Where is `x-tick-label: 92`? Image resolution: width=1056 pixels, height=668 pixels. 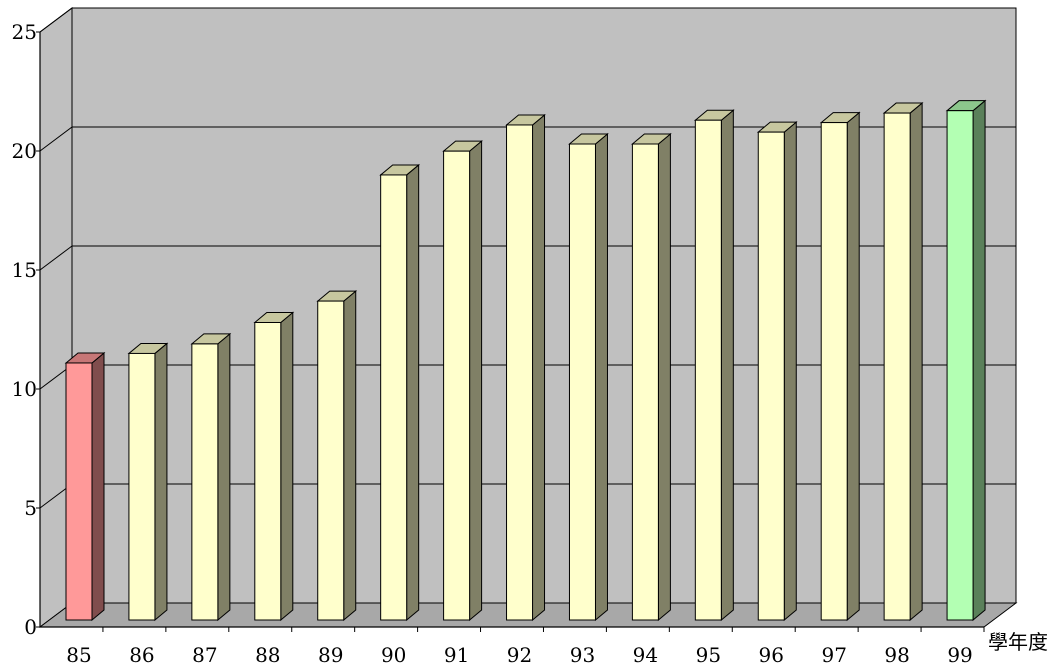 x-tick-label: 92 is located at coordinates (519, 655).